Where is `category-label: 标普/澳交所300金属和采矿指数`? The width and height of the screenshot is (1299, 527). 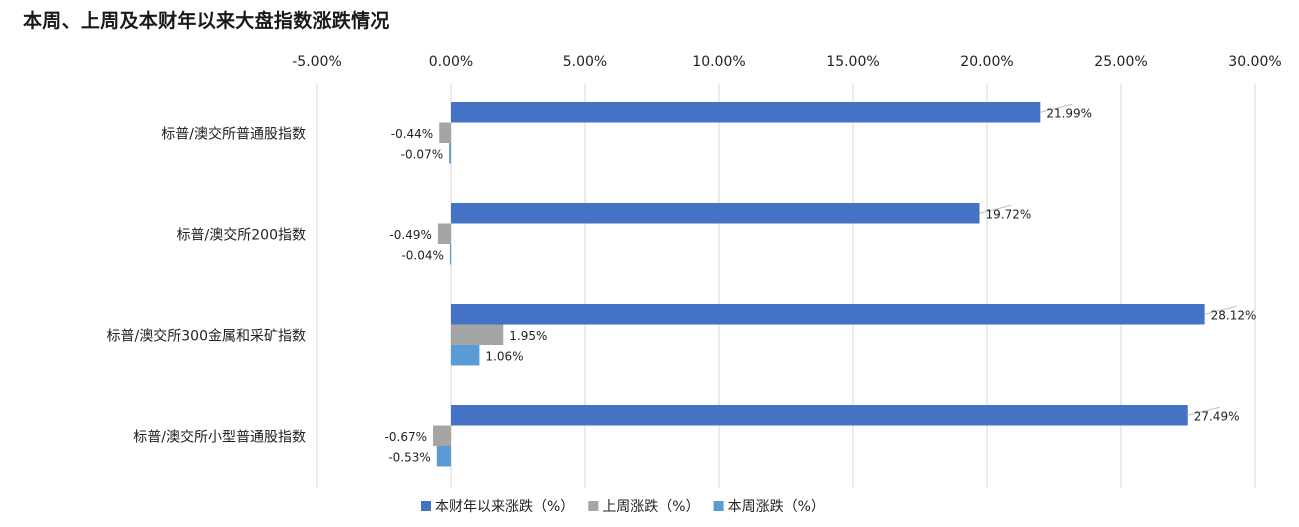 category-label: 标普/澳交所300金属和采矿指数 is located at coordinates (206, 335).